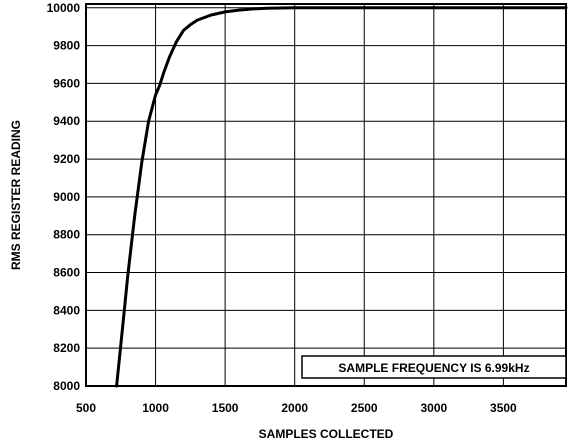  I want to click on y-tick-label: 9200, so click(66, 159).